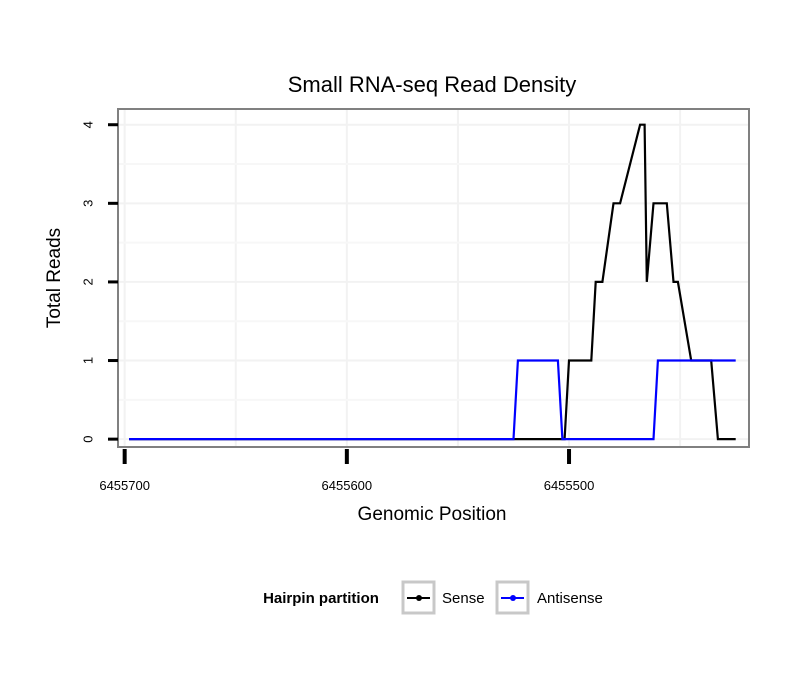 Image resolution: width=810 pixels, height=690 pixels. I want to click on x-tick-label: 6455600, so click(347, 485).